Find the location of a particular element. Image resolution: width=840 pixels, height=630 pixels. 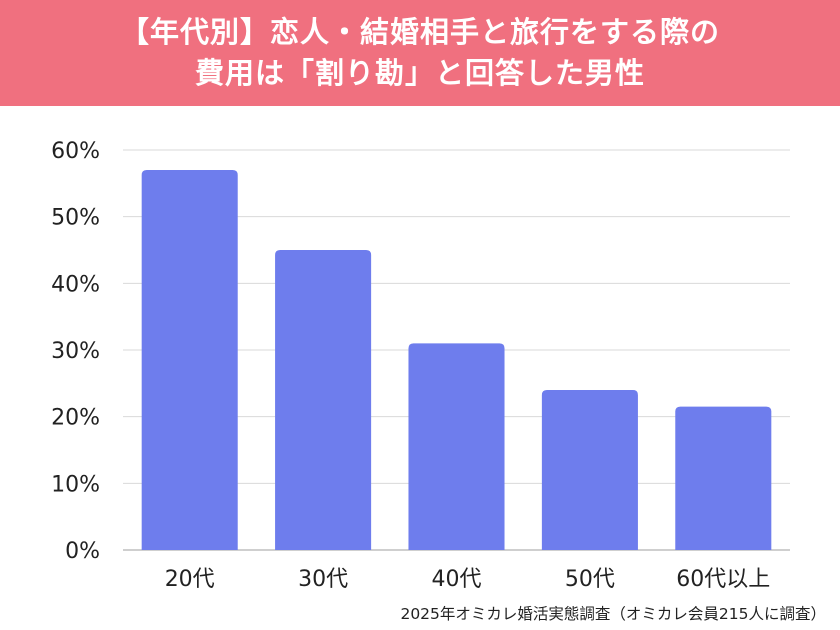

y-tick-label: 50% is located at coordinates (75, 218).